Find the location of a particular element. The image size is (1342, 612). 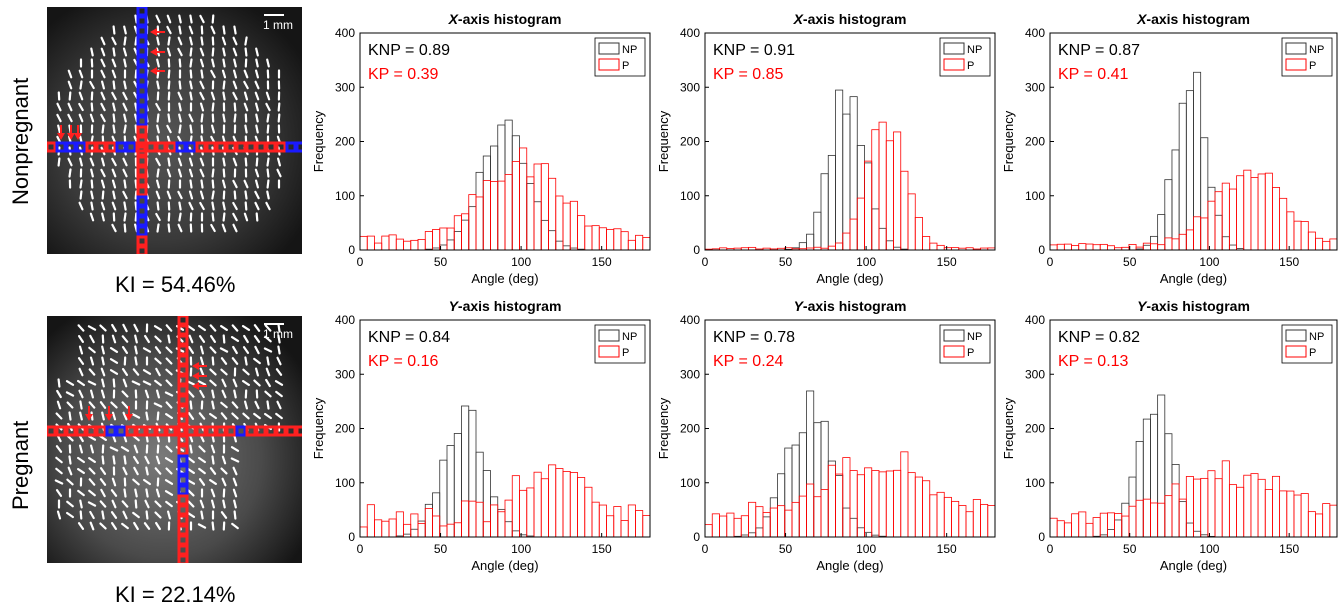

x-tick-label: 100 is located at coordinates (1209, 549).